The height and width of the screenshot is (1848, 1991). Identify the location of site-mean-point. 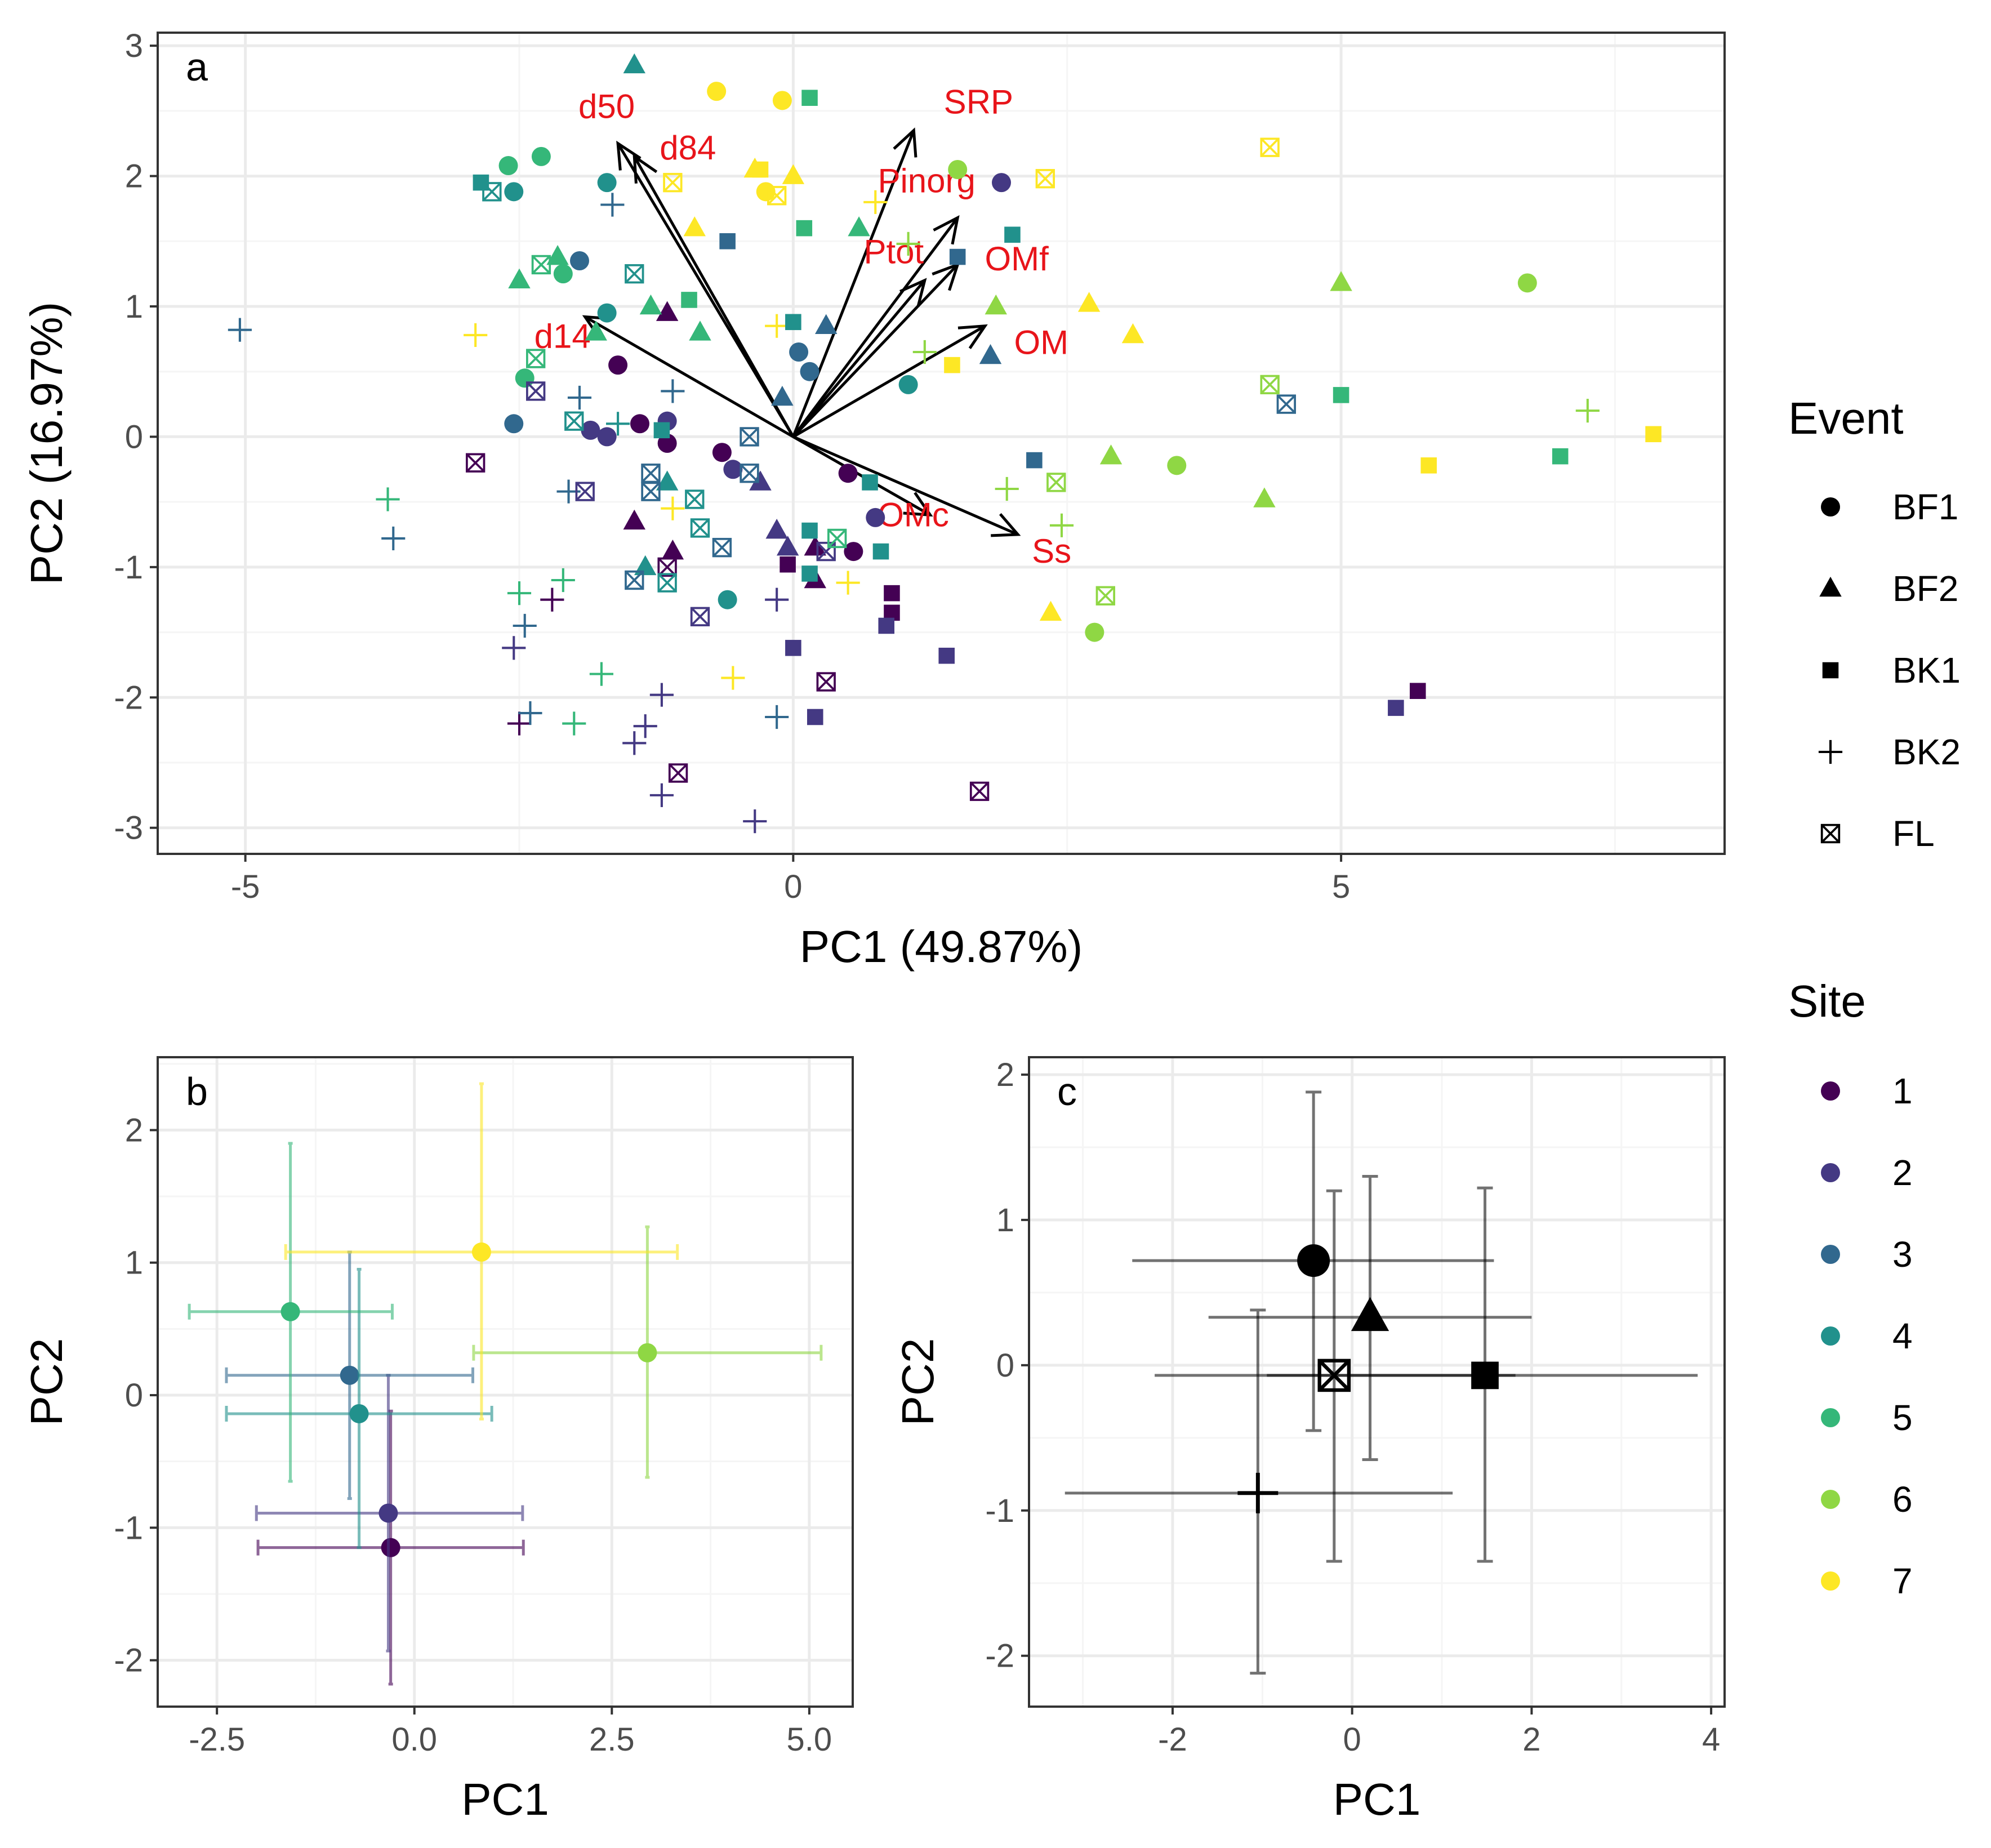
(350, 1375).